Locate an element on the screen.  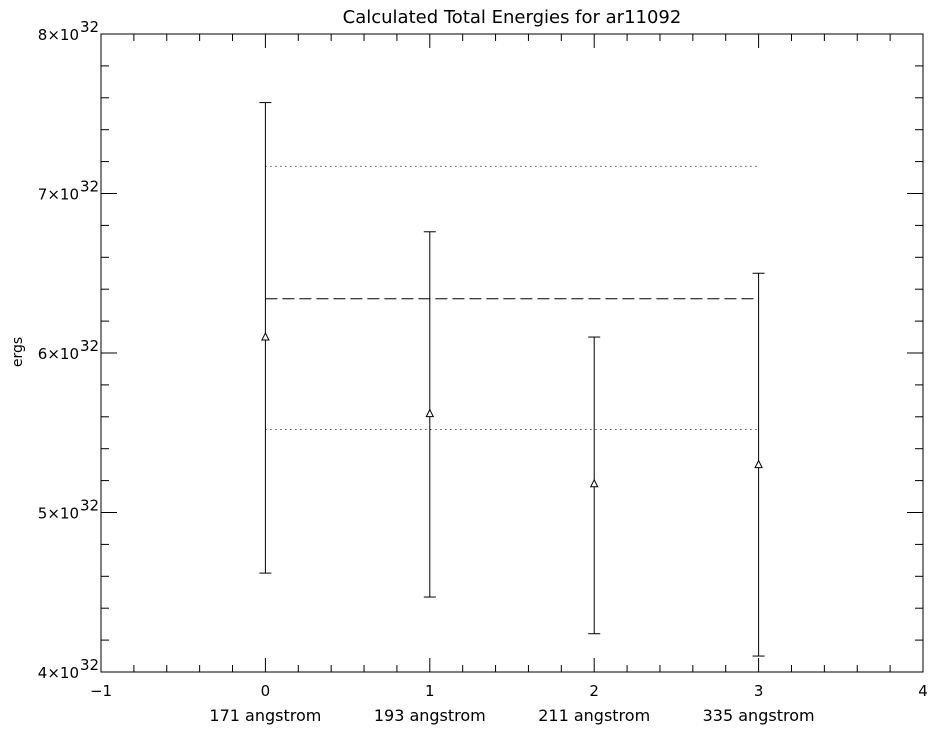
x-tick-label: −1 is located at coordinates (101, 691).